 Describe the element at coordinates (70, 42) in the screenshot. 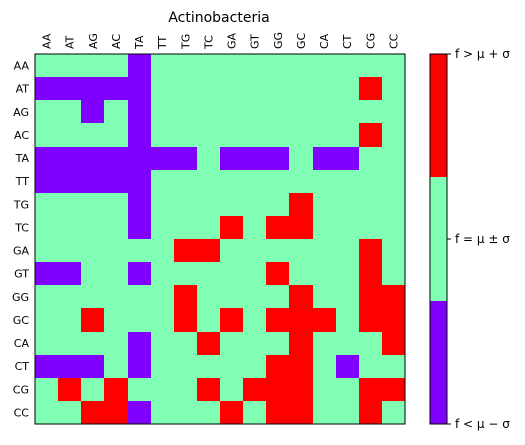

I see `x-tick-label-AT: AT` at that location.